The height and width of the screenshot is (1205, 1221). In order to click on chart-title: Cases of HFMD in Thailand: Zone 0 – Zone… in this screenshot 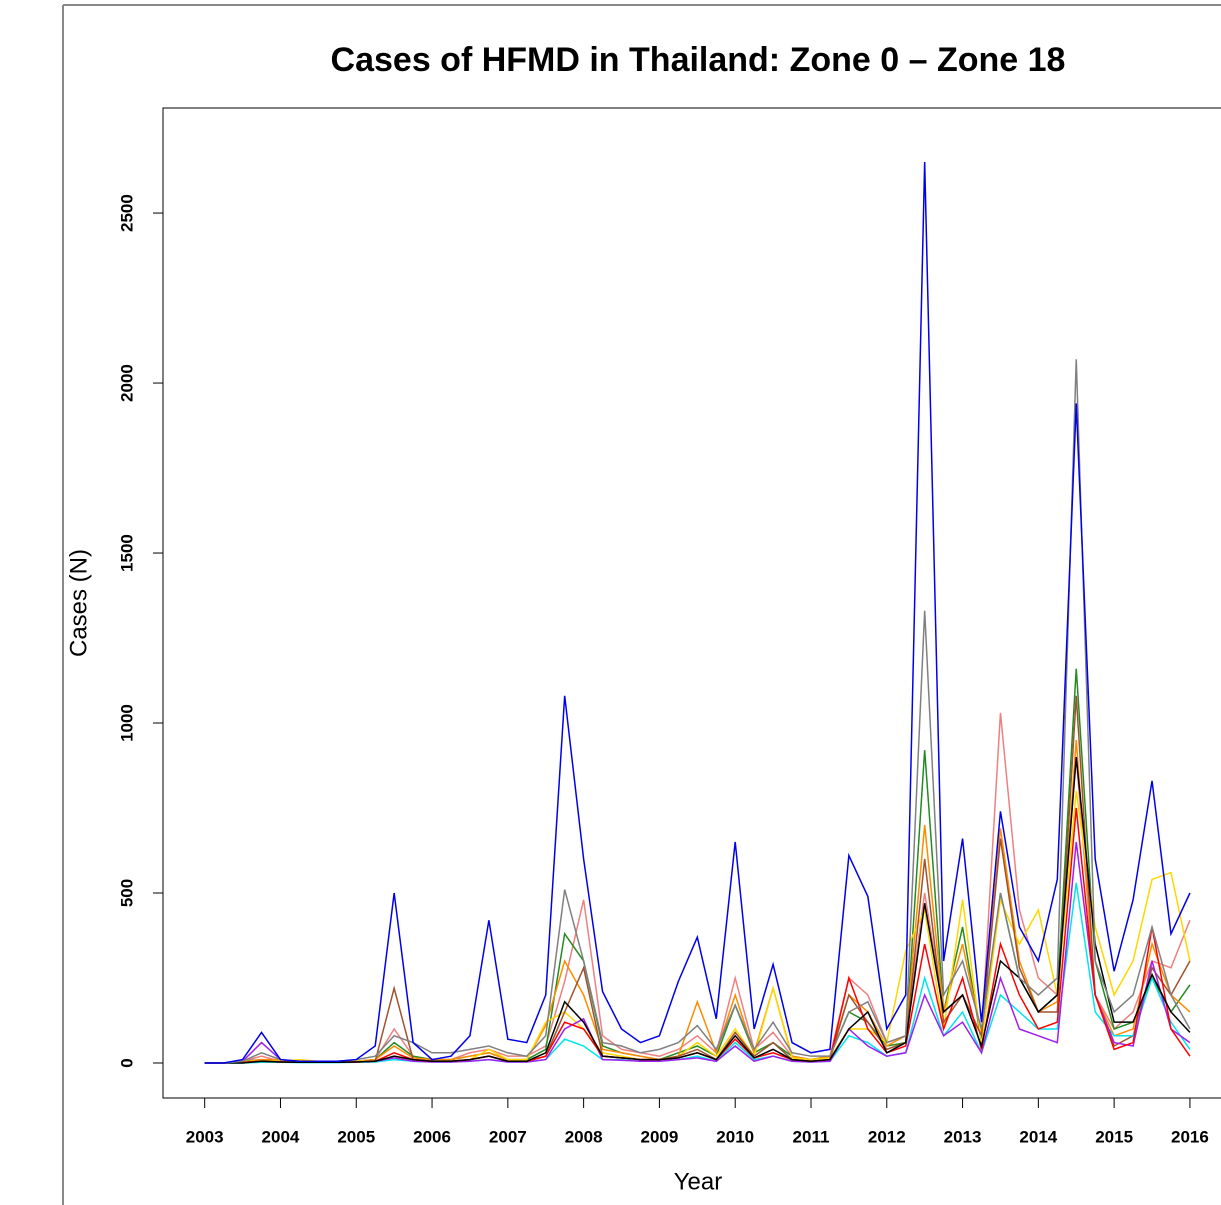, I will do `click(698, 60)`.